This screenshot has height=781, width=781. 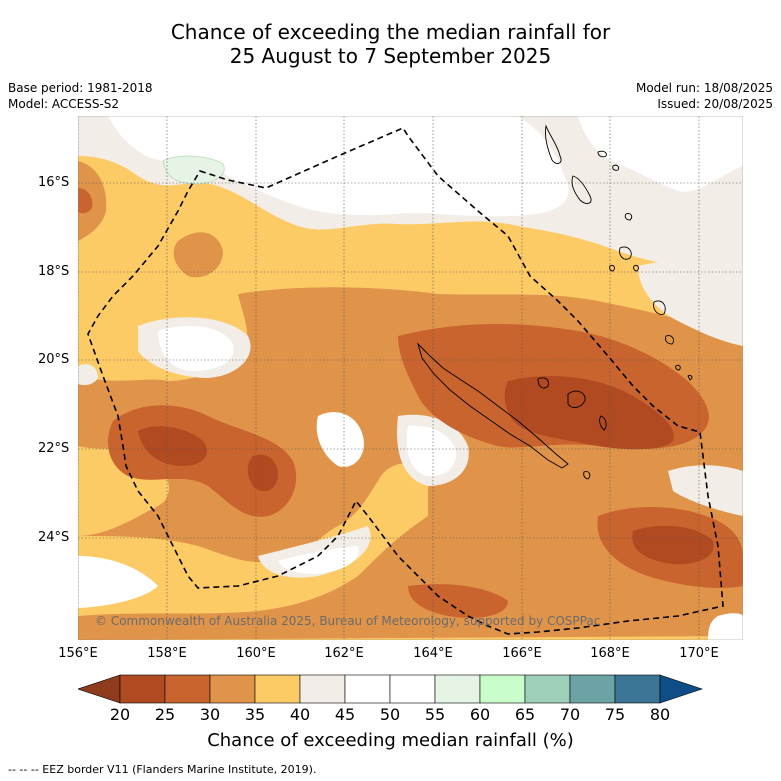 What do you see at coordinates (570, 714) in the screenshot?
I see `colorbar-tick-label: 70` at bounding box center [570, 714].